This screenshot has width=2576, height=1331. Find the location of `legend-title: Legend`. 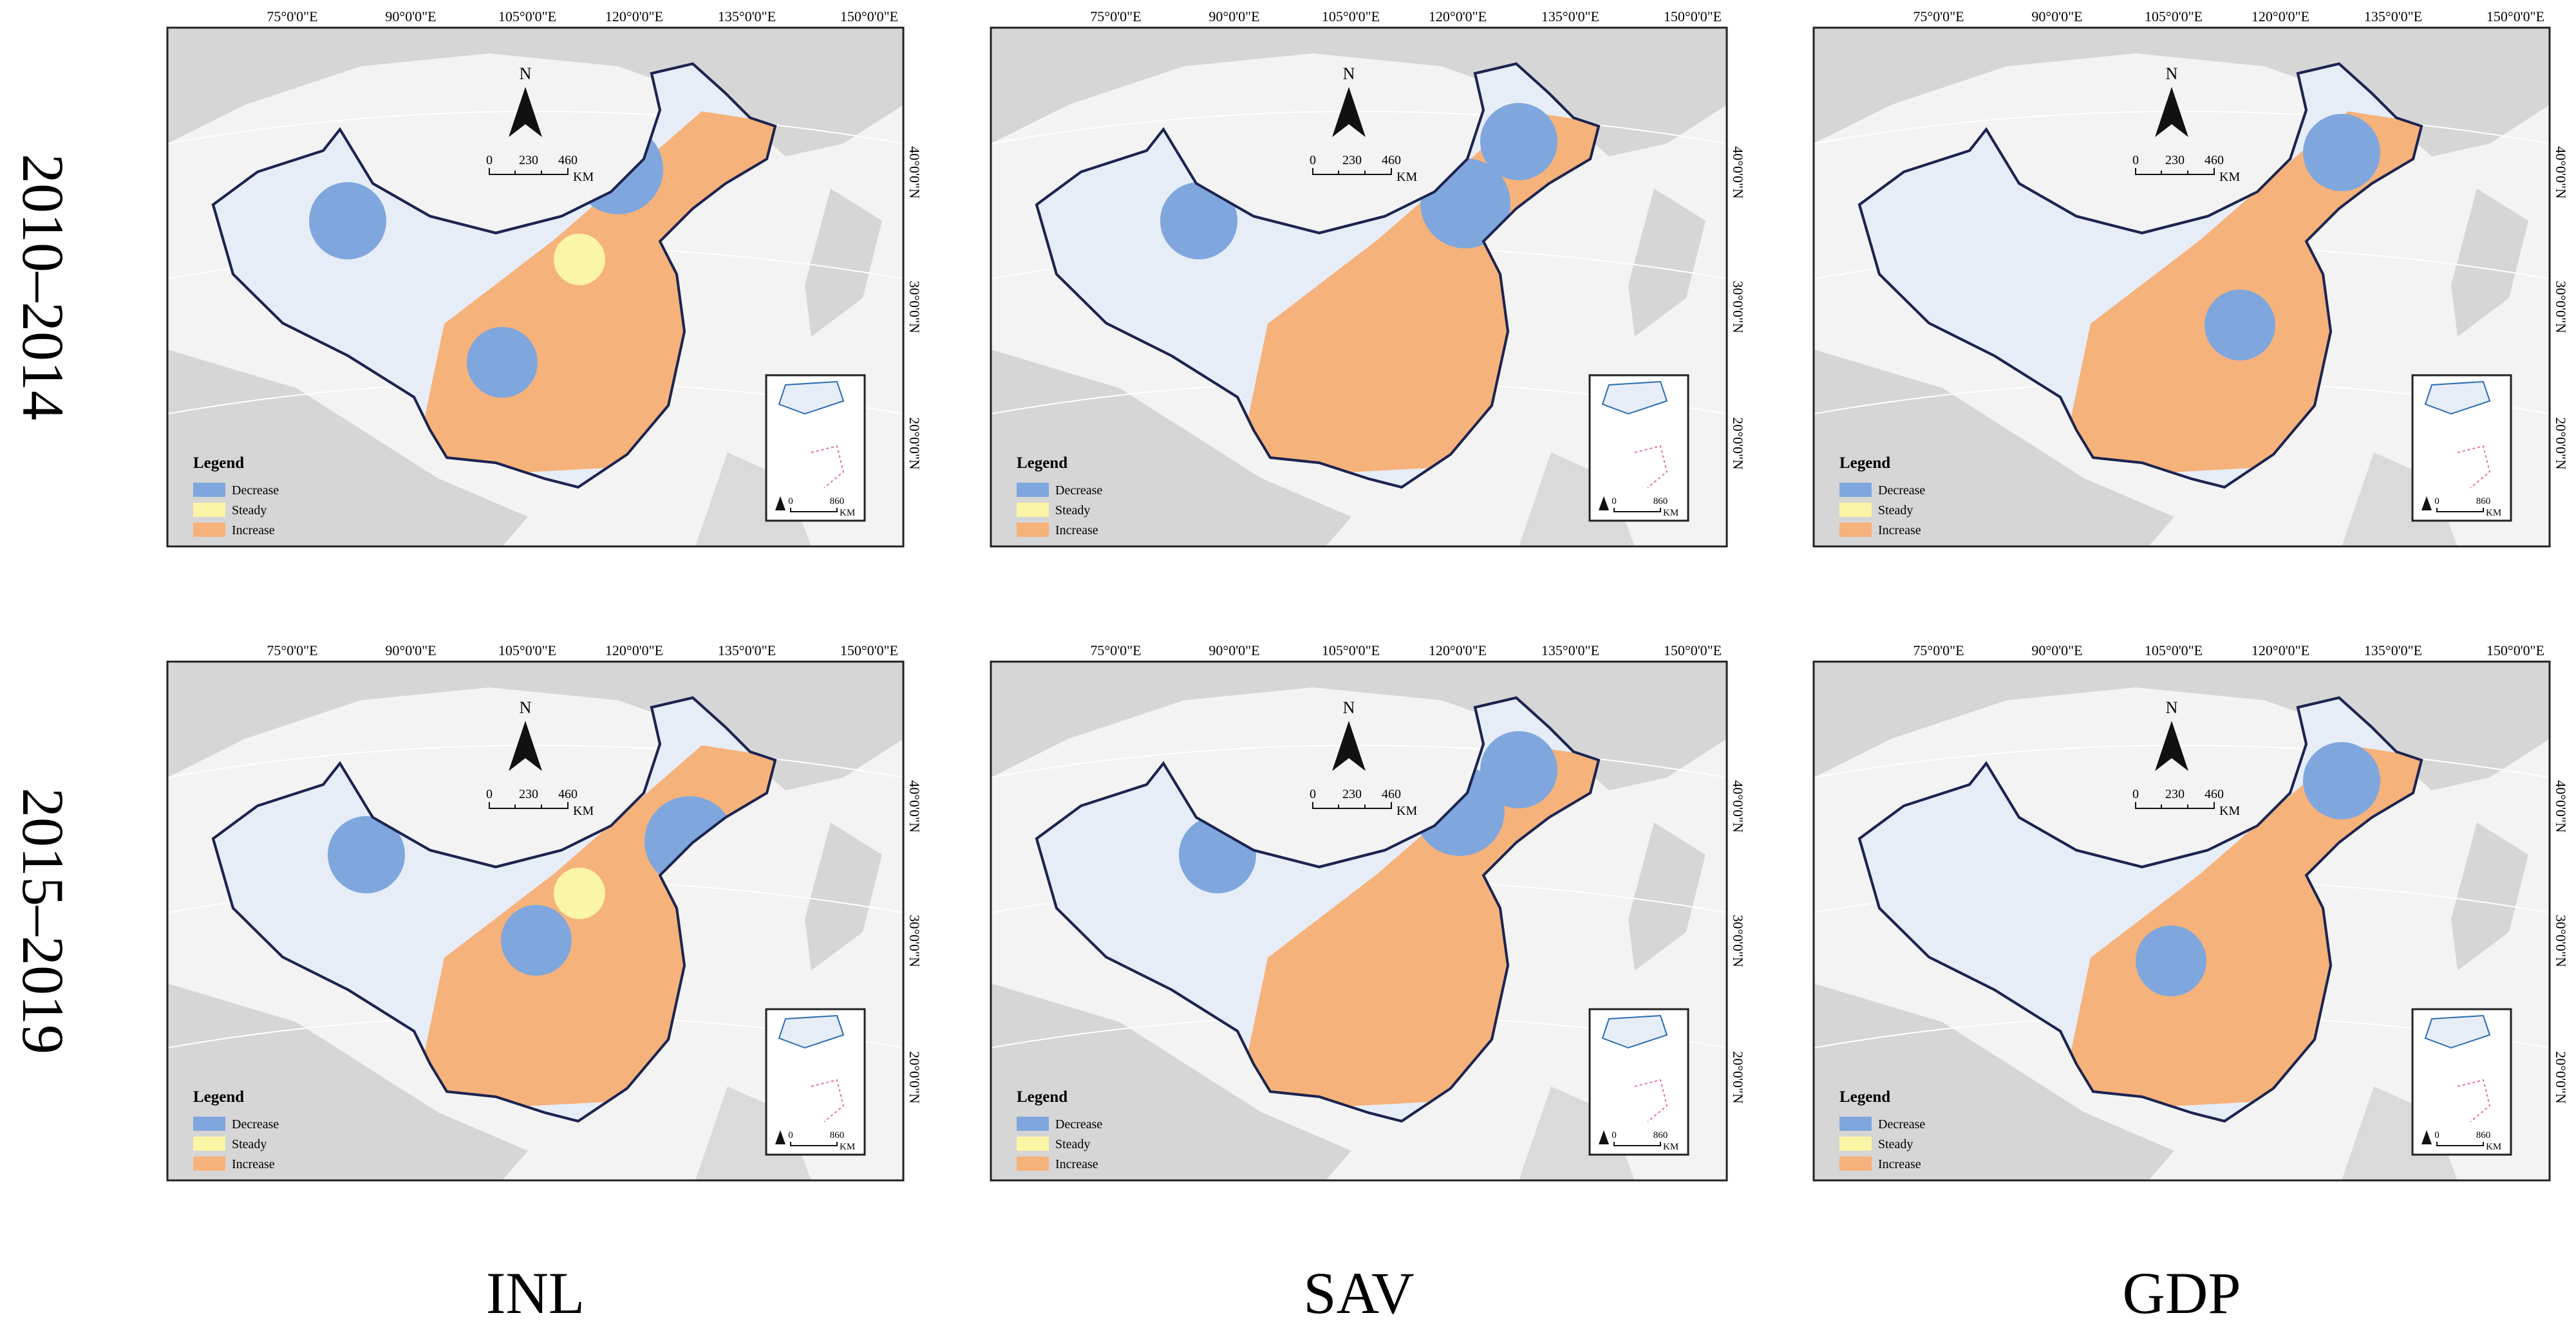

legend-title: Legend is located at coordinates (218, 1097).